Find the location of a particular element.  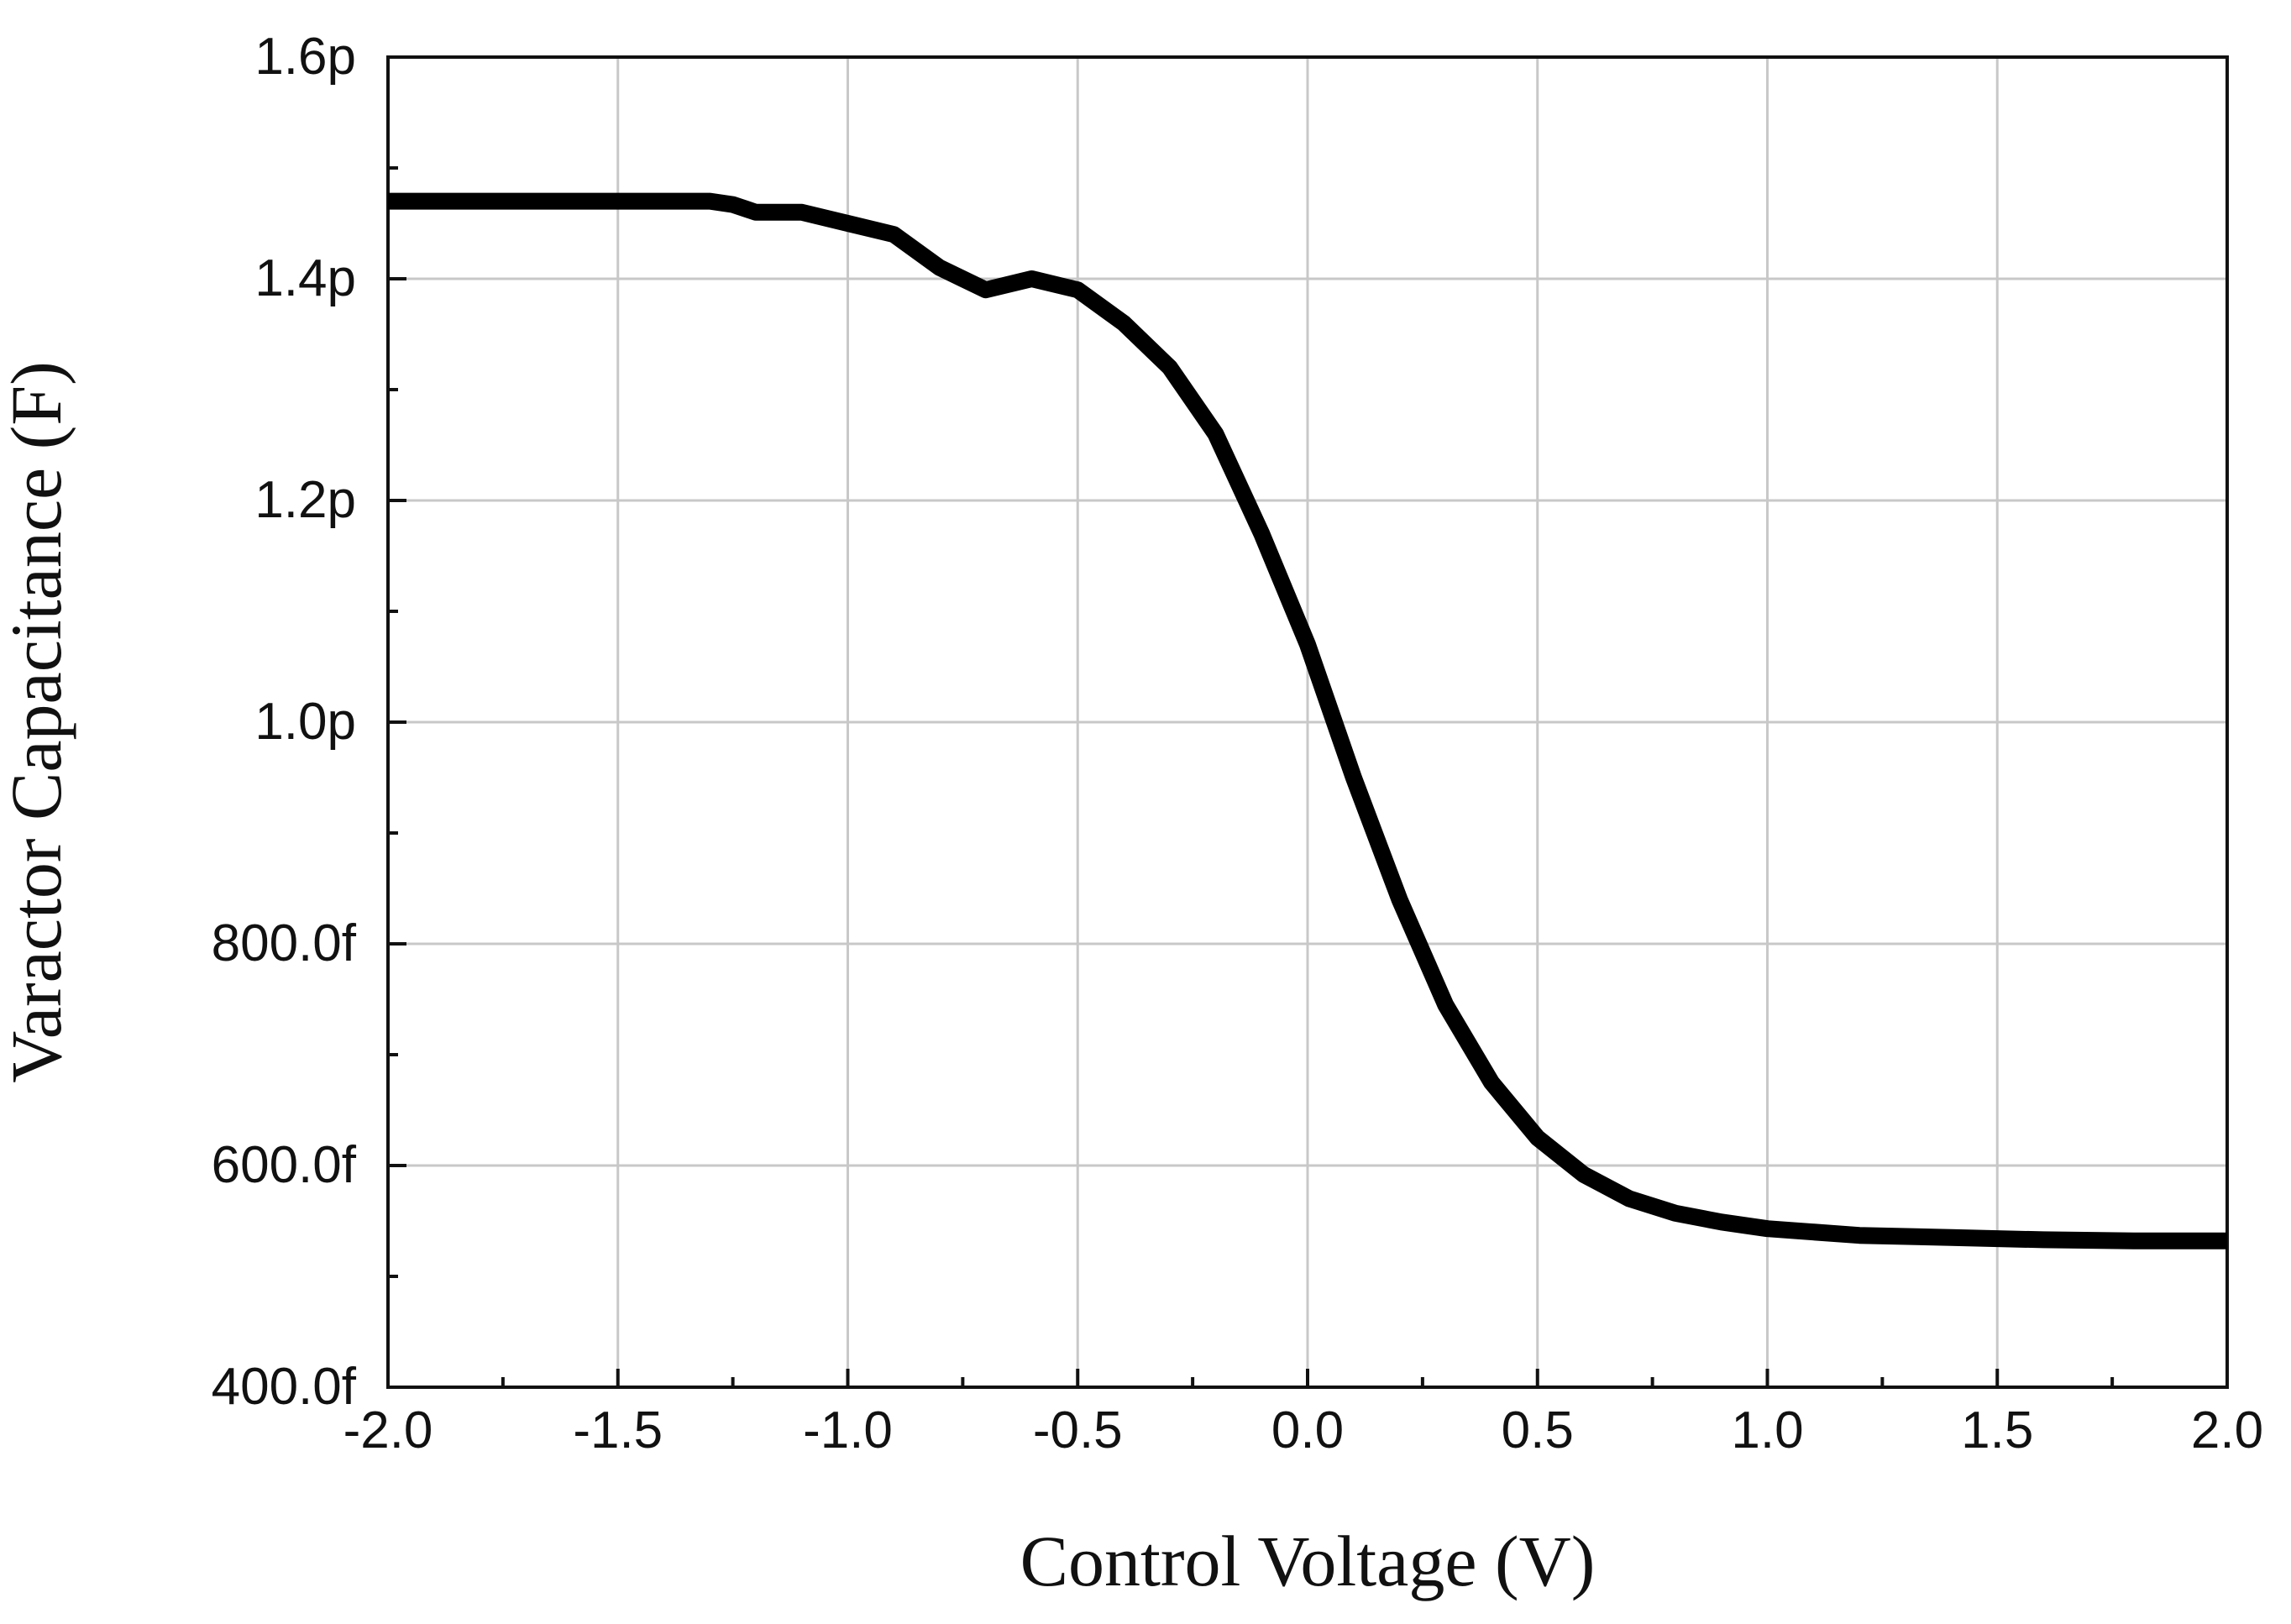

x-tick-label: 2.0 is located at coordinates (2227, 1430).